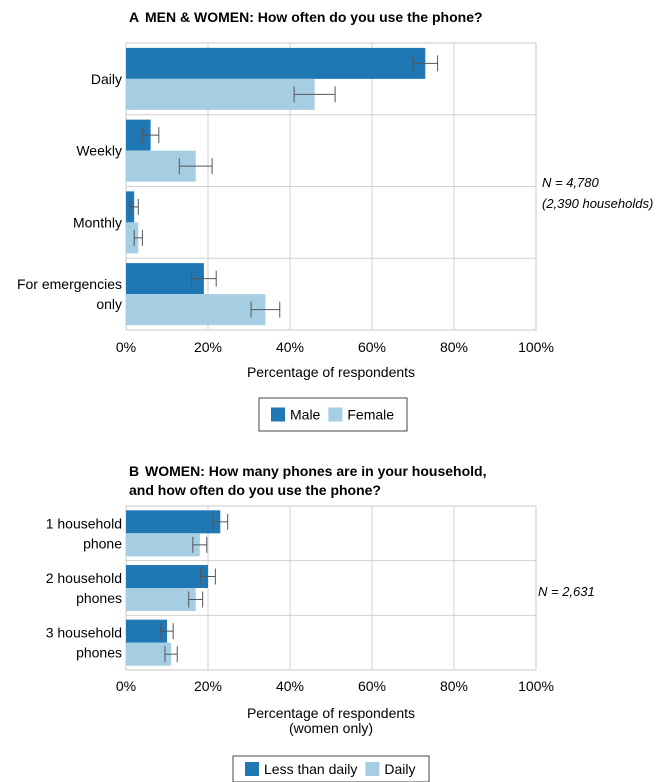  What do you see at coordinates (84, 578) in the screenshot?
I see `category-label: 2 household` at bounding box center [84, 578].